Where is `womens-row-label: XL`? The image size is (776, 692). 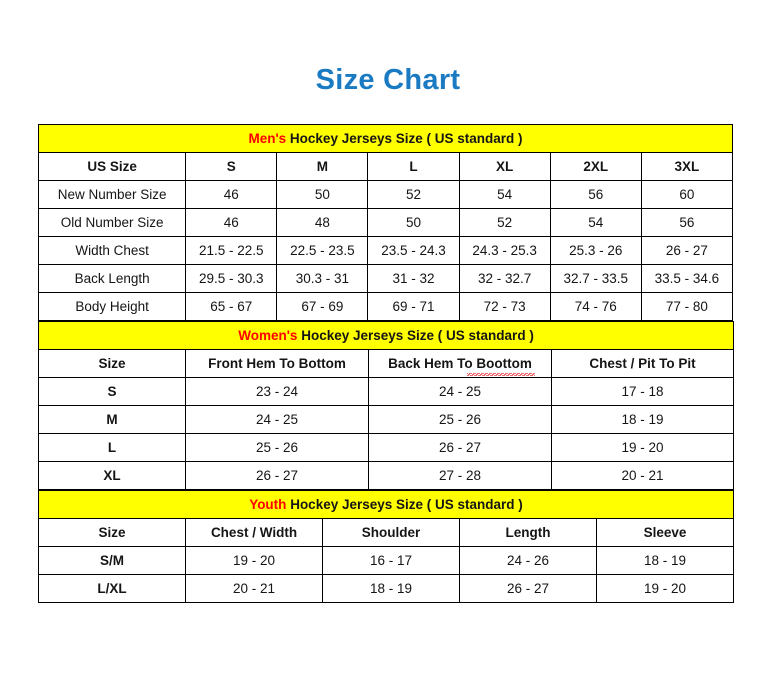
womens-row-label: XL is located at coordinates (112, 475).